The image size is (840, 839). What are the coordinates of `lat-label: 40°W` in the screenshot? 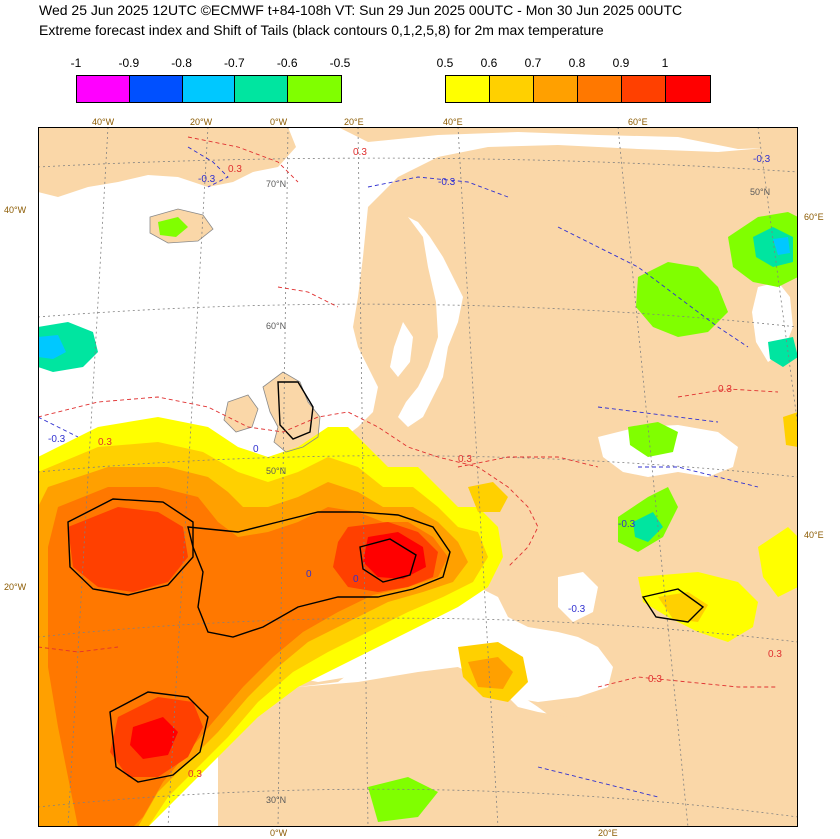 It's located at (15, 210).